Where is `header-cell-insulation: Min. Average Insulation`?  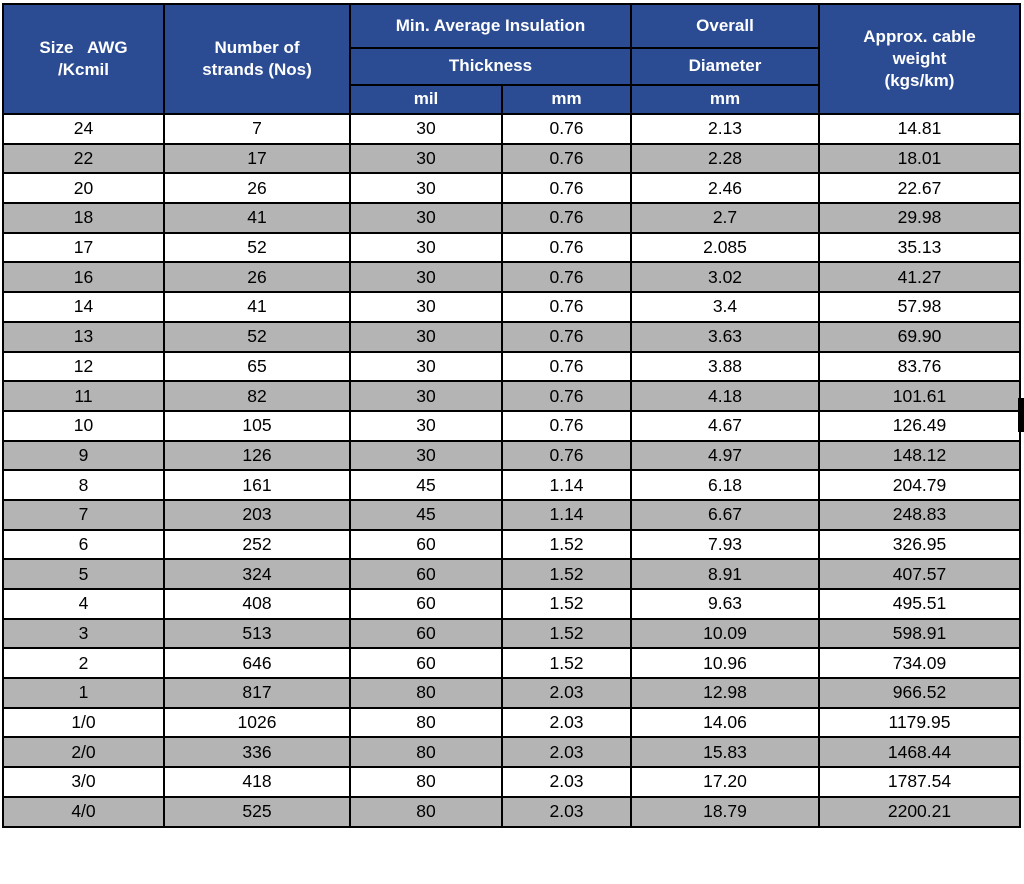 header-cell-insulation: Min. Average Insulation is located at coordinates (490, 26).